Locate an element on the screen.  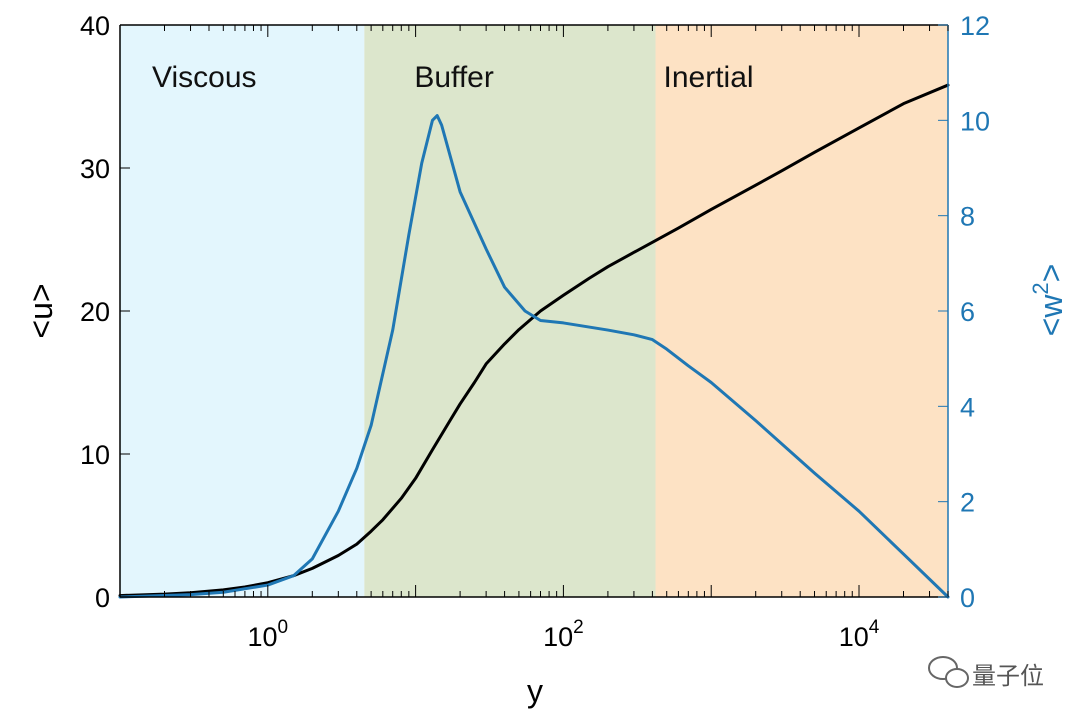
y-left-tick-label: 0 is located at coordinates (102, 598).